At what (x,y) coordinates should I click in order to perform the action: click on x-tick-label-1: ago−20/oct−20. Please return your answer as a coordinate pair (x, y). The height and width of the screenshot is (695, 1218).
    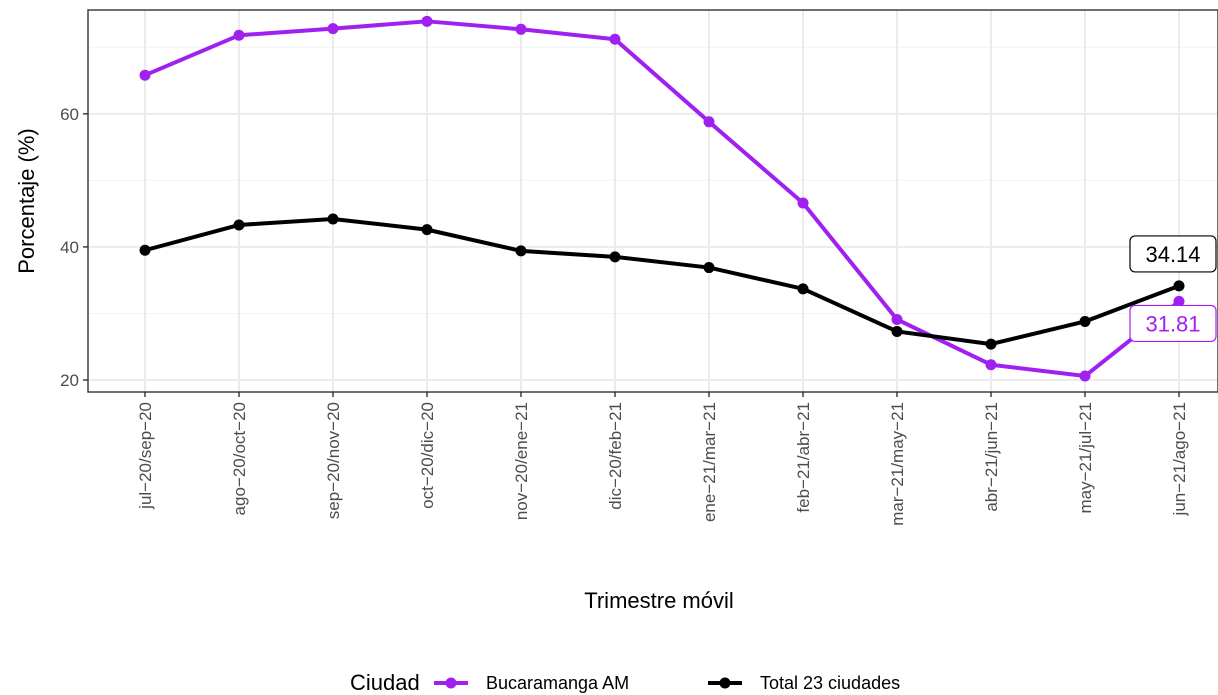
    Looking at the image, I should click on (239, 458).